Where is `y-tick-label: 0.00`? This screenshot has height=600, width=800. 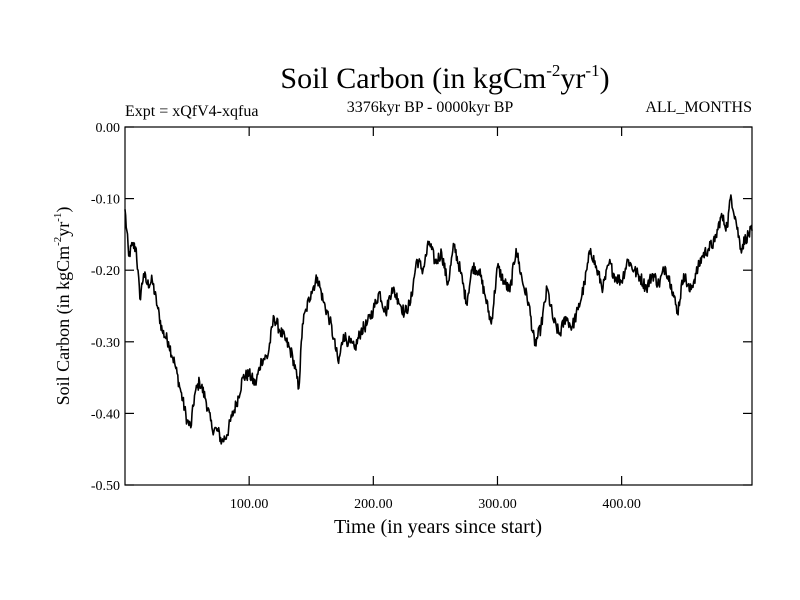 y-tick-label: 0.00 is located at coordinates (108, 128).